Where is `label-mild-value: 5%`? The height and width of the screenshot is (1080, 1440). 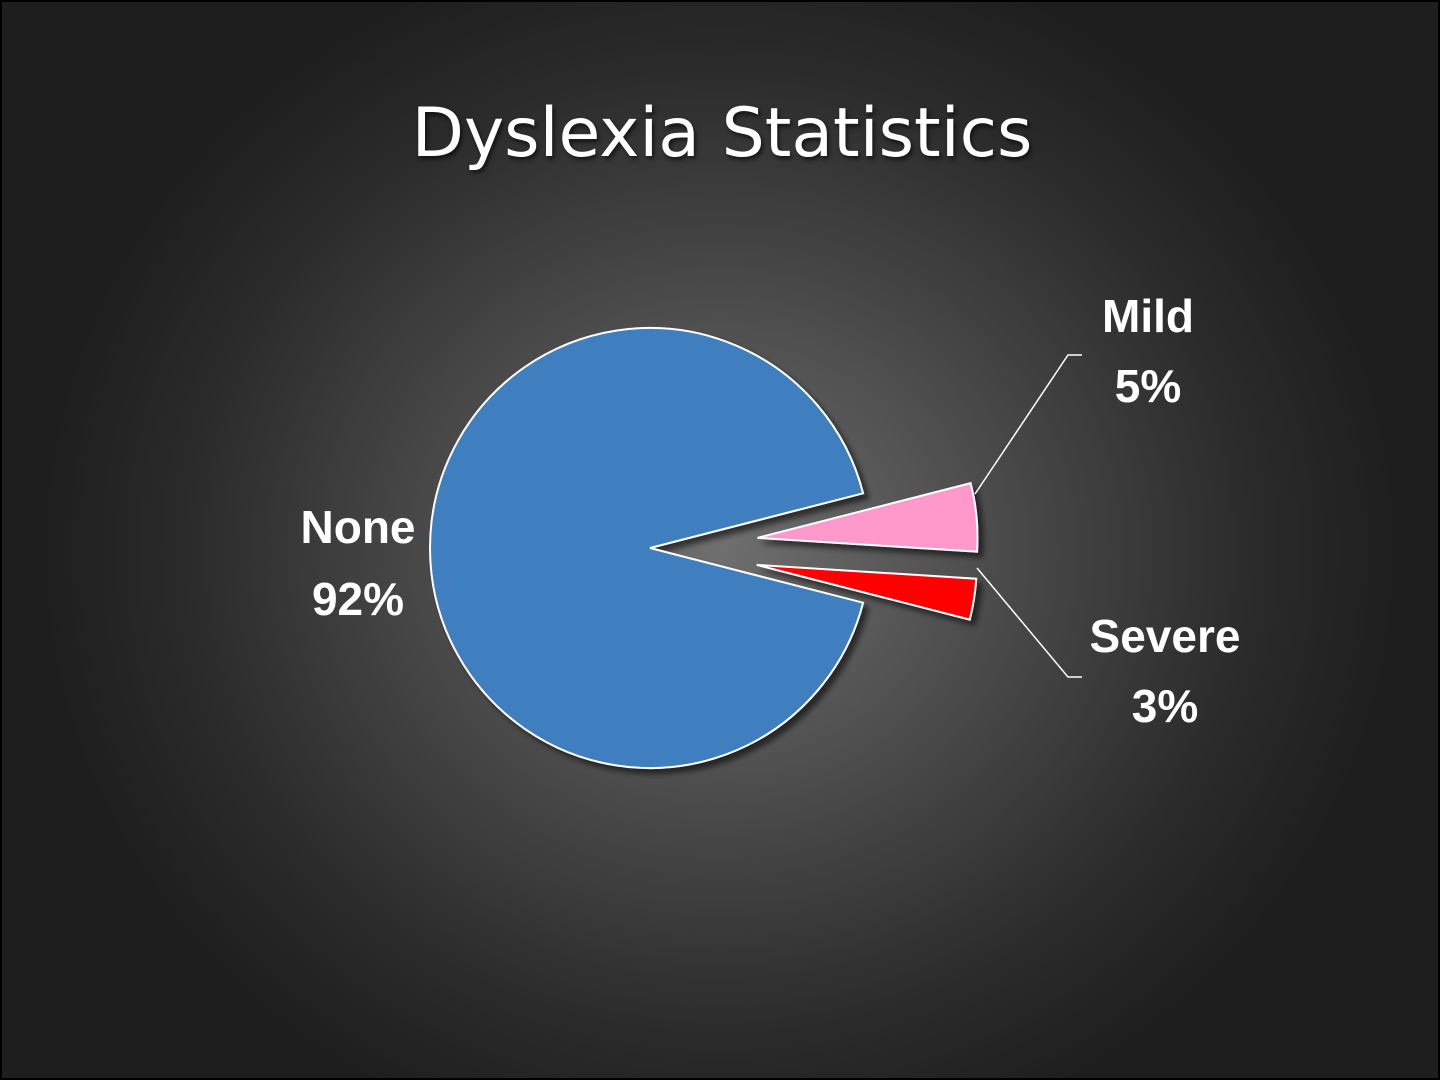
label-mild-value: 5% is located at coordinates (1148, 386).